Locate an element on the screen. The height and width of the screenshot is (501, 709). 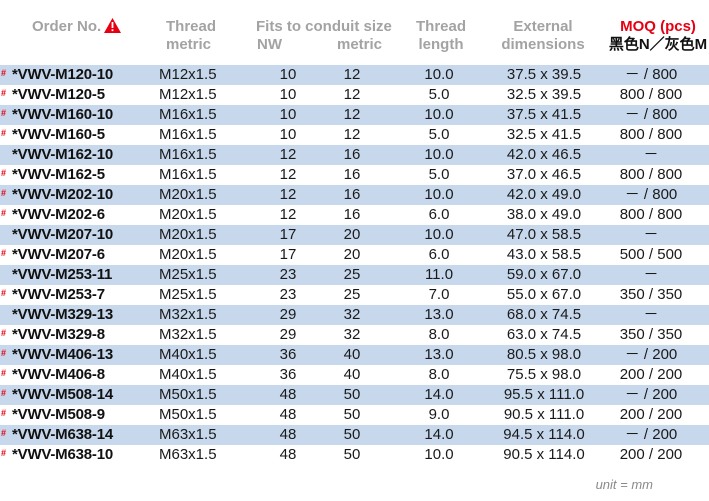
thread-metric: M32x1.5 is located at coordinates (188, 334).